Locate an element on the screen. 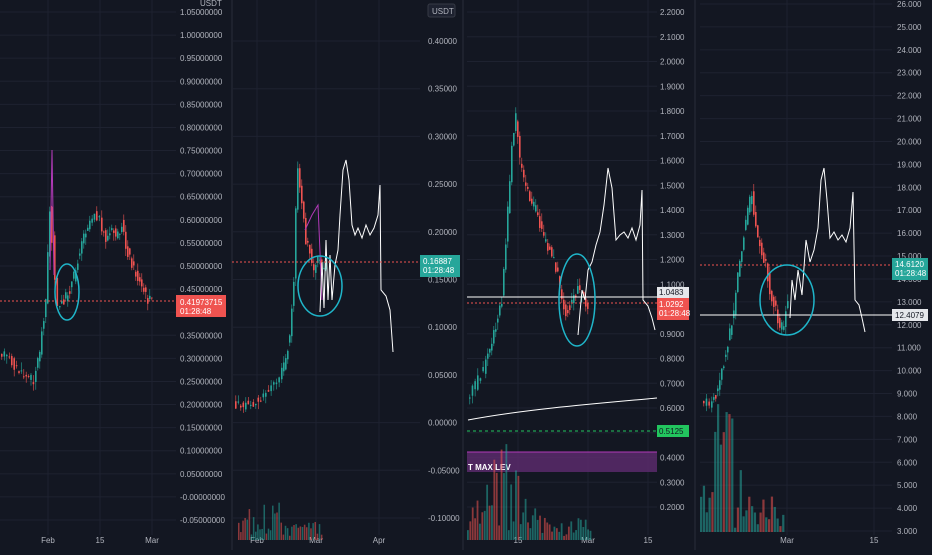 This screenshot has width=932, height=555. panel-4-price-tag: 14.6120 is located at coordinates (909, 264).